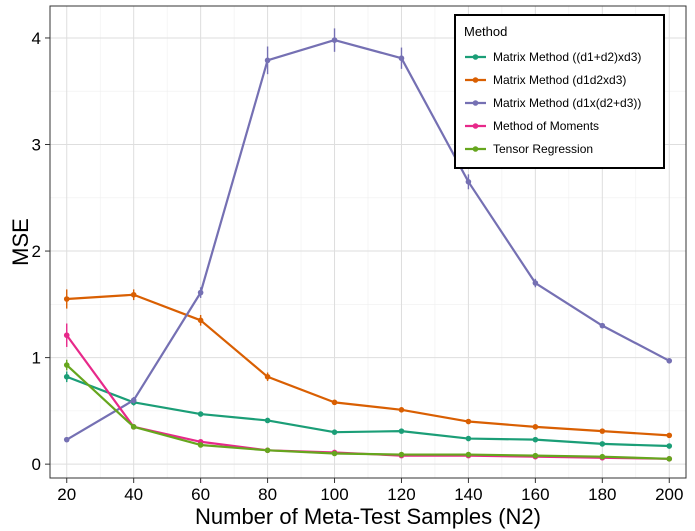  Describe the element at coordinates (267, 494) in the screenshot. I see `x-tick-label: 80` at that location.